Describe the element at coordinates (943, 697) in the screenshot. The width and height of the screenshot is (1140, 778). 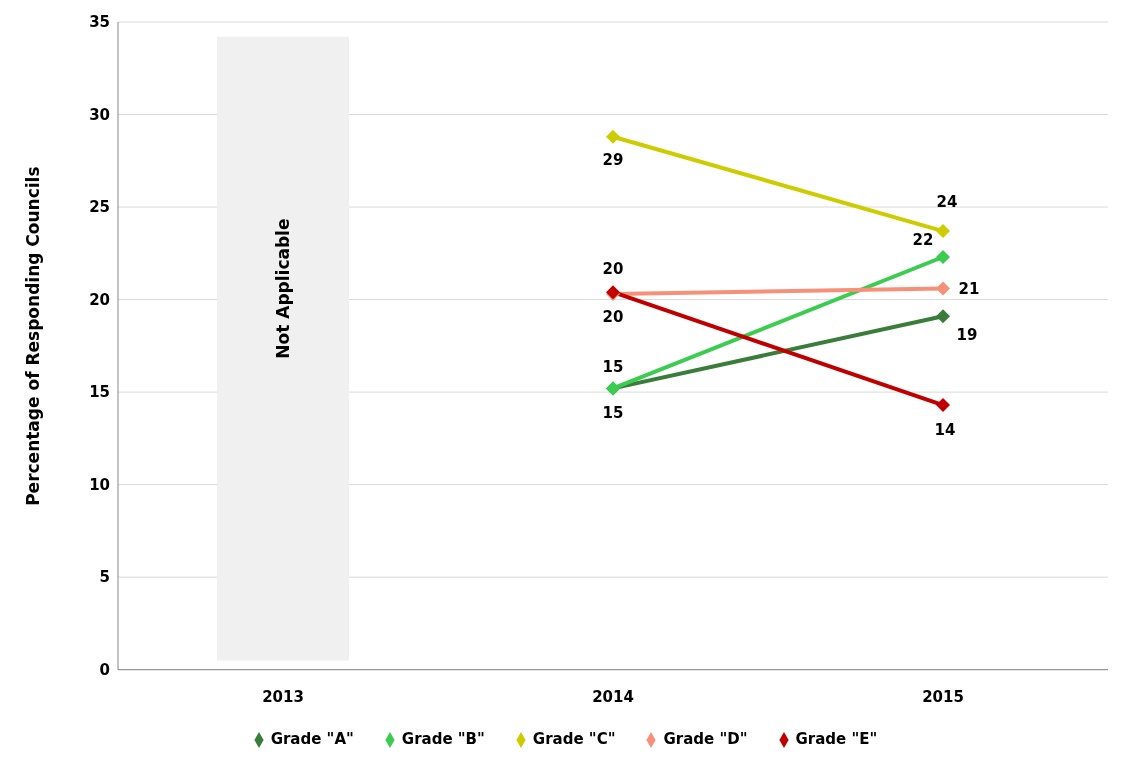
I see `x-tick-label: 2015` at that location.